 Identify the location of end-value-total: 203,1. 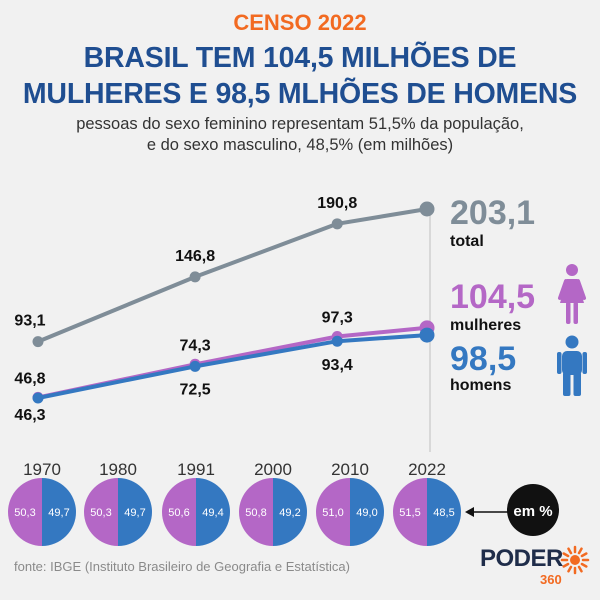
(492, 213).